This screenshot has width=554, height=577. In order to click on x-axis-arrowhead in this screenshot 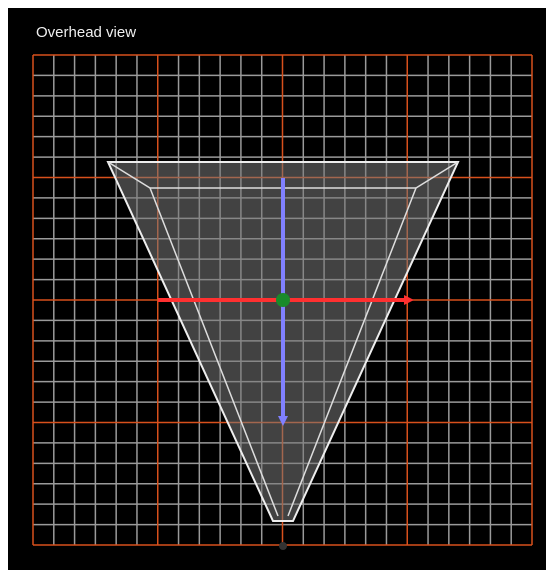, I will do `click(409, 300)`.